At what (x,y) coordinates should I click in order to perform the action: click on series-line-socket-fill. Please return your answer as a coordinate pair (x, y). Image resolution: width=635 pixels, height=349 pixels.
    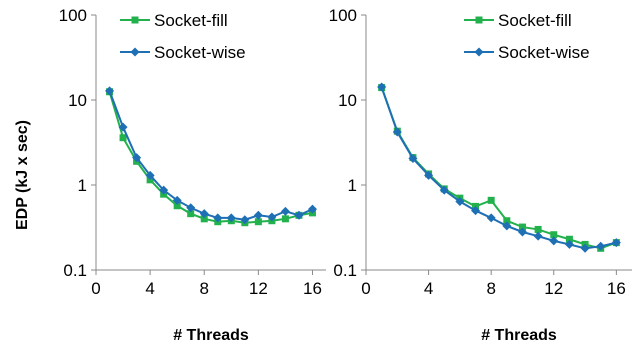
    Looking at the image, I should click on (210, 157).